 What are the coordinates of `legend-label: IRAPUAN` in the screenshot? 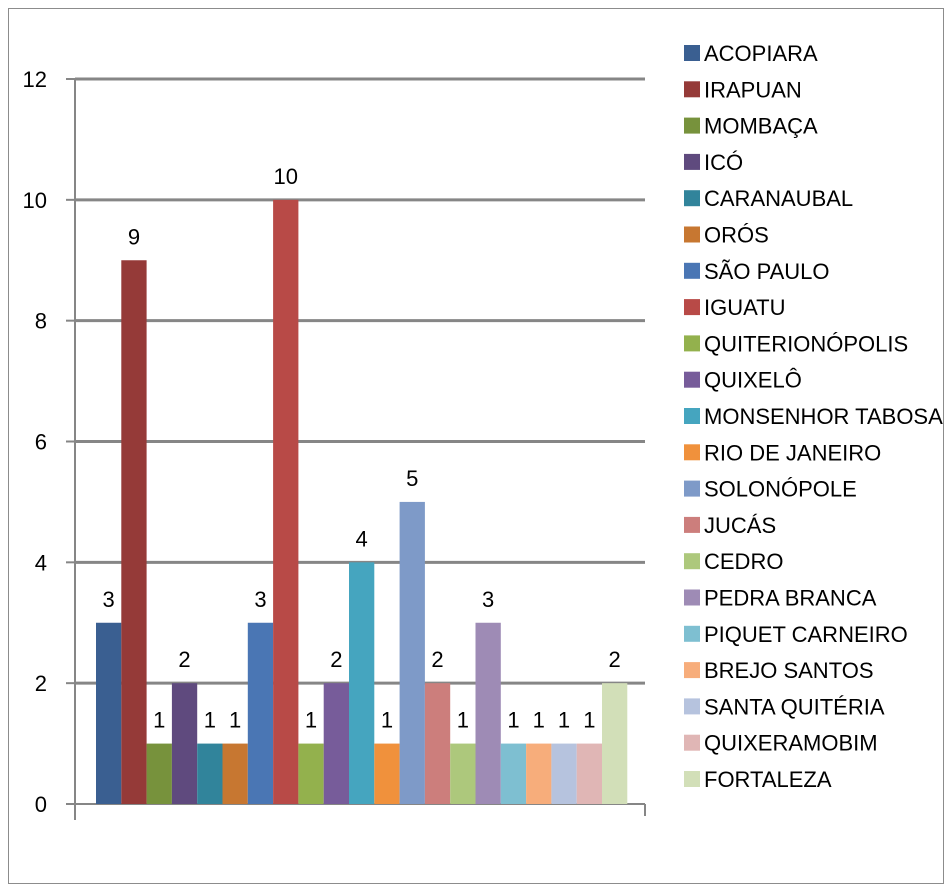 It's located at (753, 89).